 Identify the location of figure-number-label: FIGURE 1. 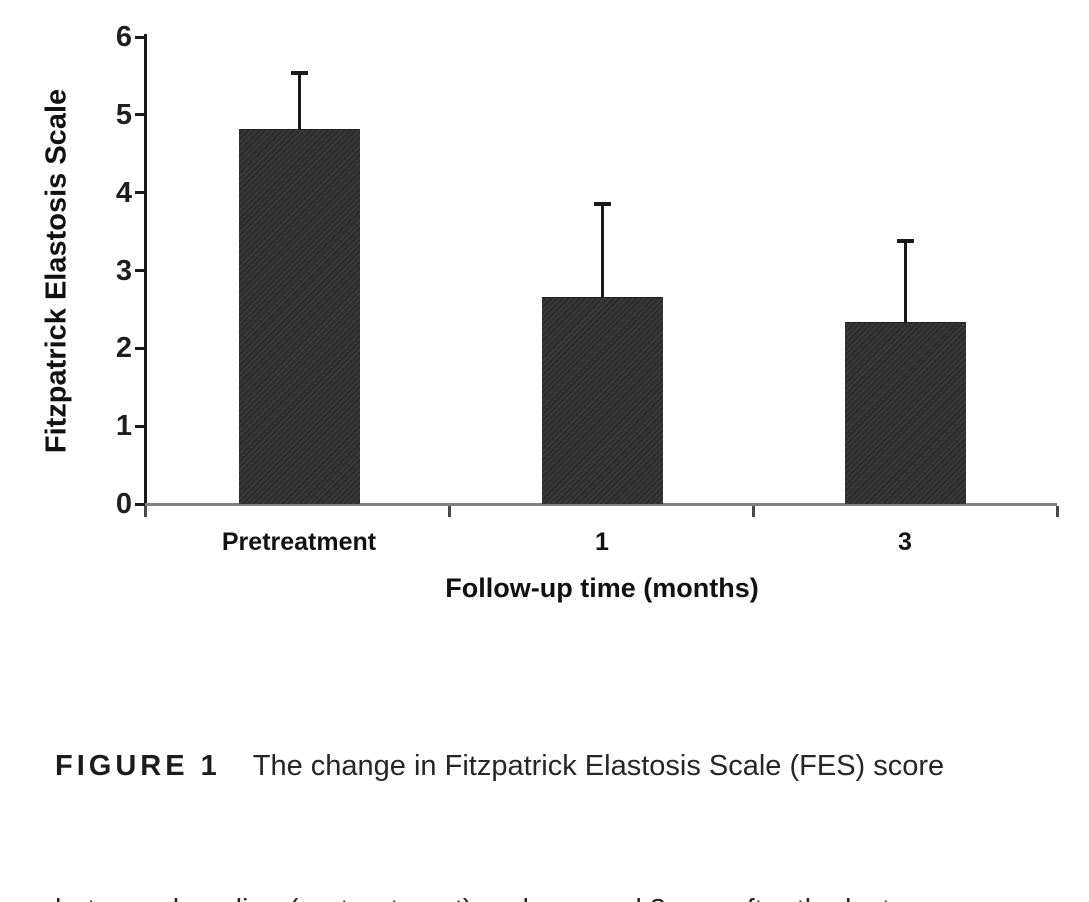
(138, 766).